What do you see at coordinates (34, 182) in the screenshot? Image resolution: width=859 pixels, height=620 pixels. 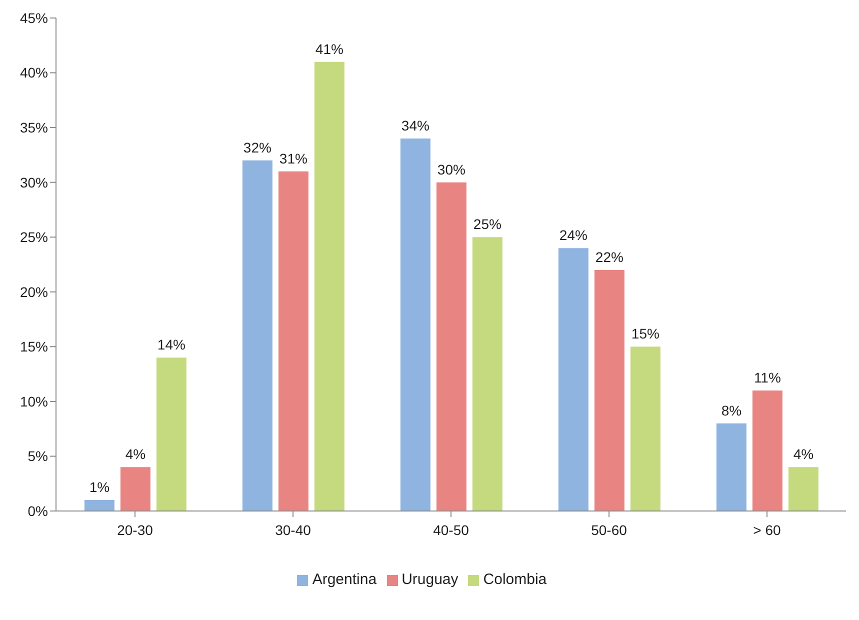 I see `y-tick-label: 30%` at bounding box center [34, 182].